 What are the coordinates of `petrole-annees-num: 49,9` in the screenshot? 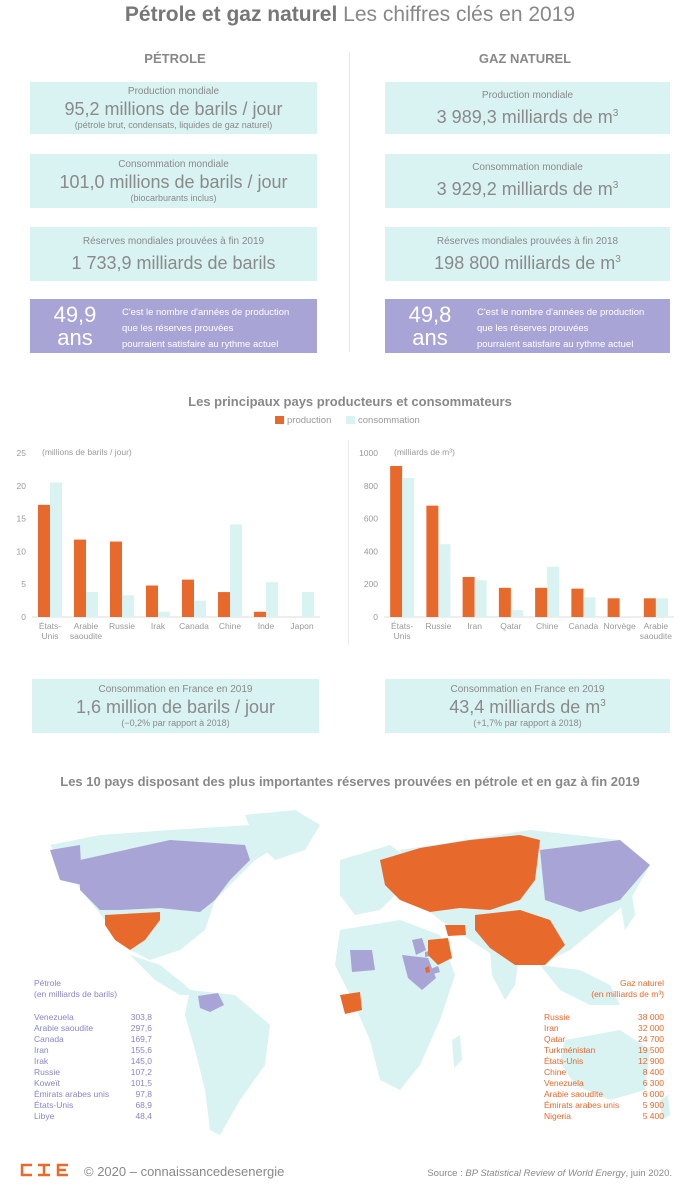 It's located at (75, 314).